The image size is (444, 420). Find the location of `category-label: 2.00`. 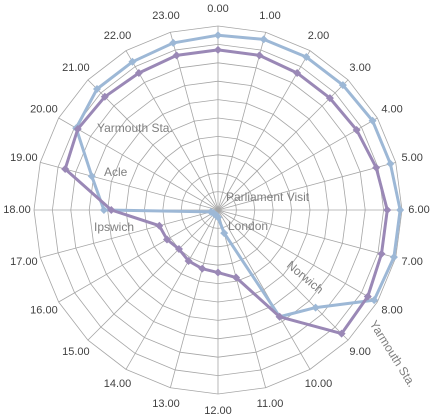

category-label: 2.00 is located at coordinates (318, 36).